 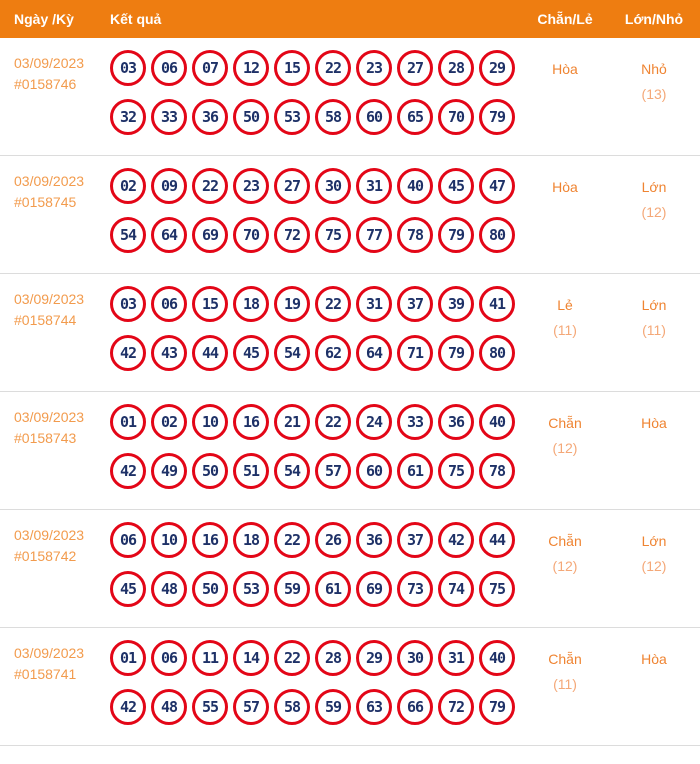 What do you see at coordinates (55, 190) in the screenshot?
I see `draw-date-block: 03/09/2023 #0158745` at bounding box center [55, 190].